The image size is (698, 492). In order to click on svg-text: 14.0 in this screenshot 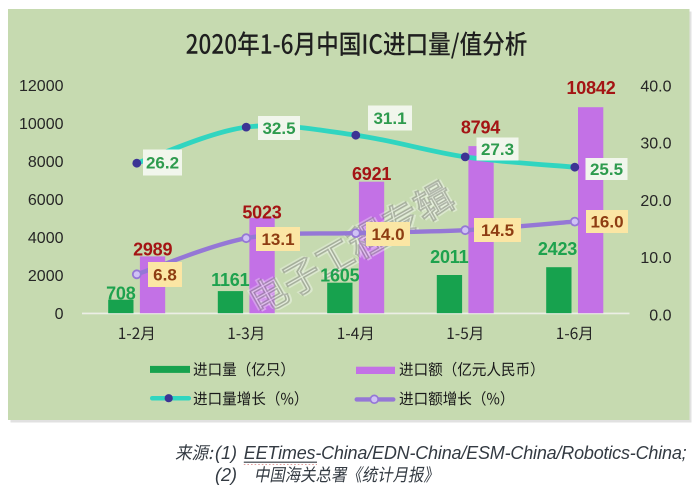, I will do `click(387, 234)`.